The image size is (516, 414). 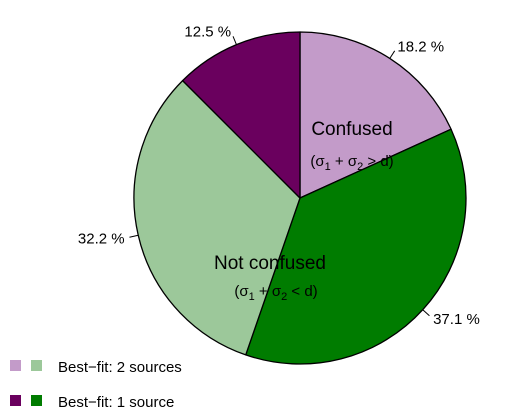 I want to click on annotation-not-confused-title: Not confused, so click(x=270, y=263).